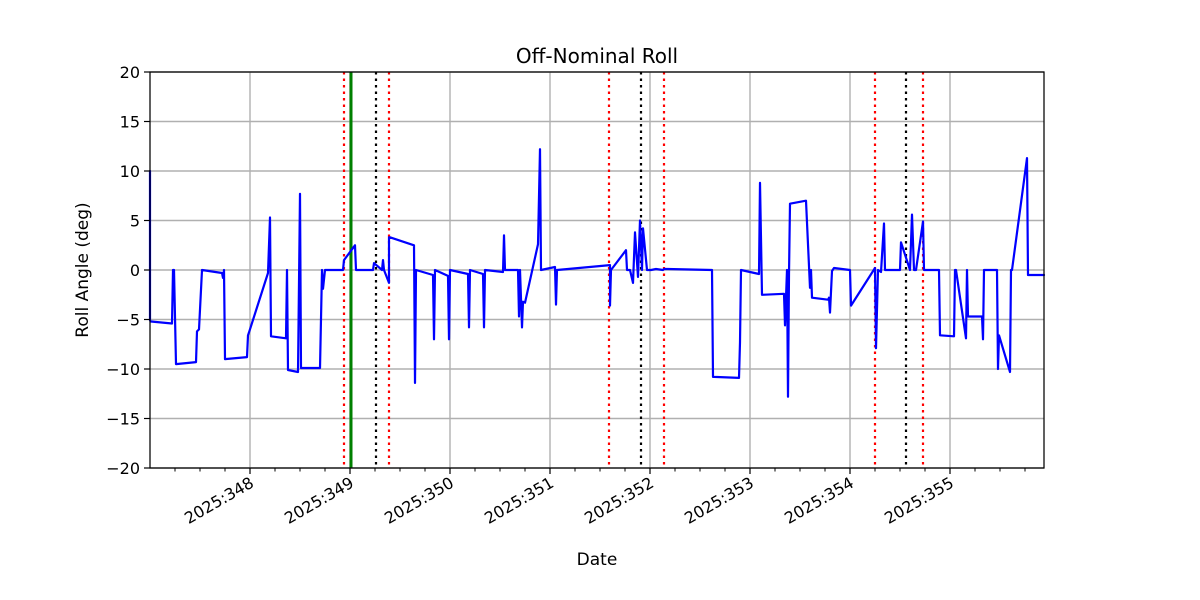 The image size is (1200, 600). Describe the element at coordinates (130, 122) in the screenshot. I see `y-tick-label: 15` at that location.